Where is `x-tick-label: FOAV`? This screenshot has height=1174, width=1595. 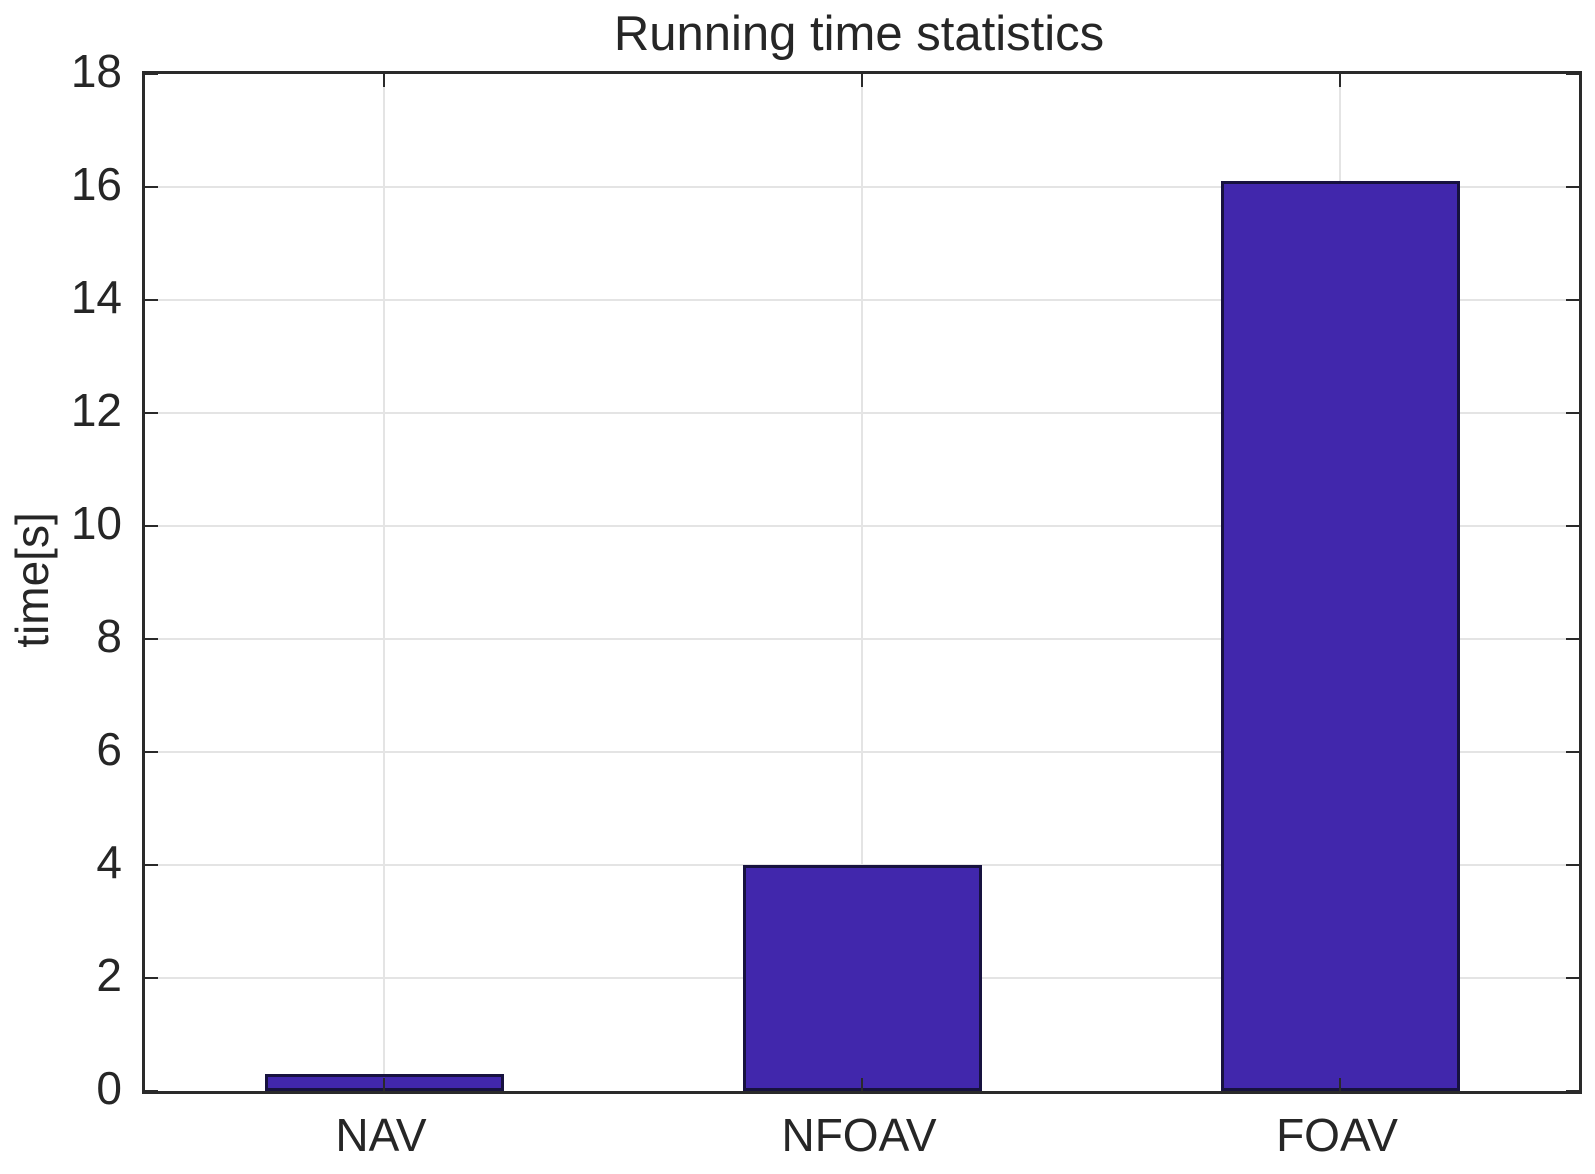 x-tick-label: FOAV is located at coordinates (1337, 1135).